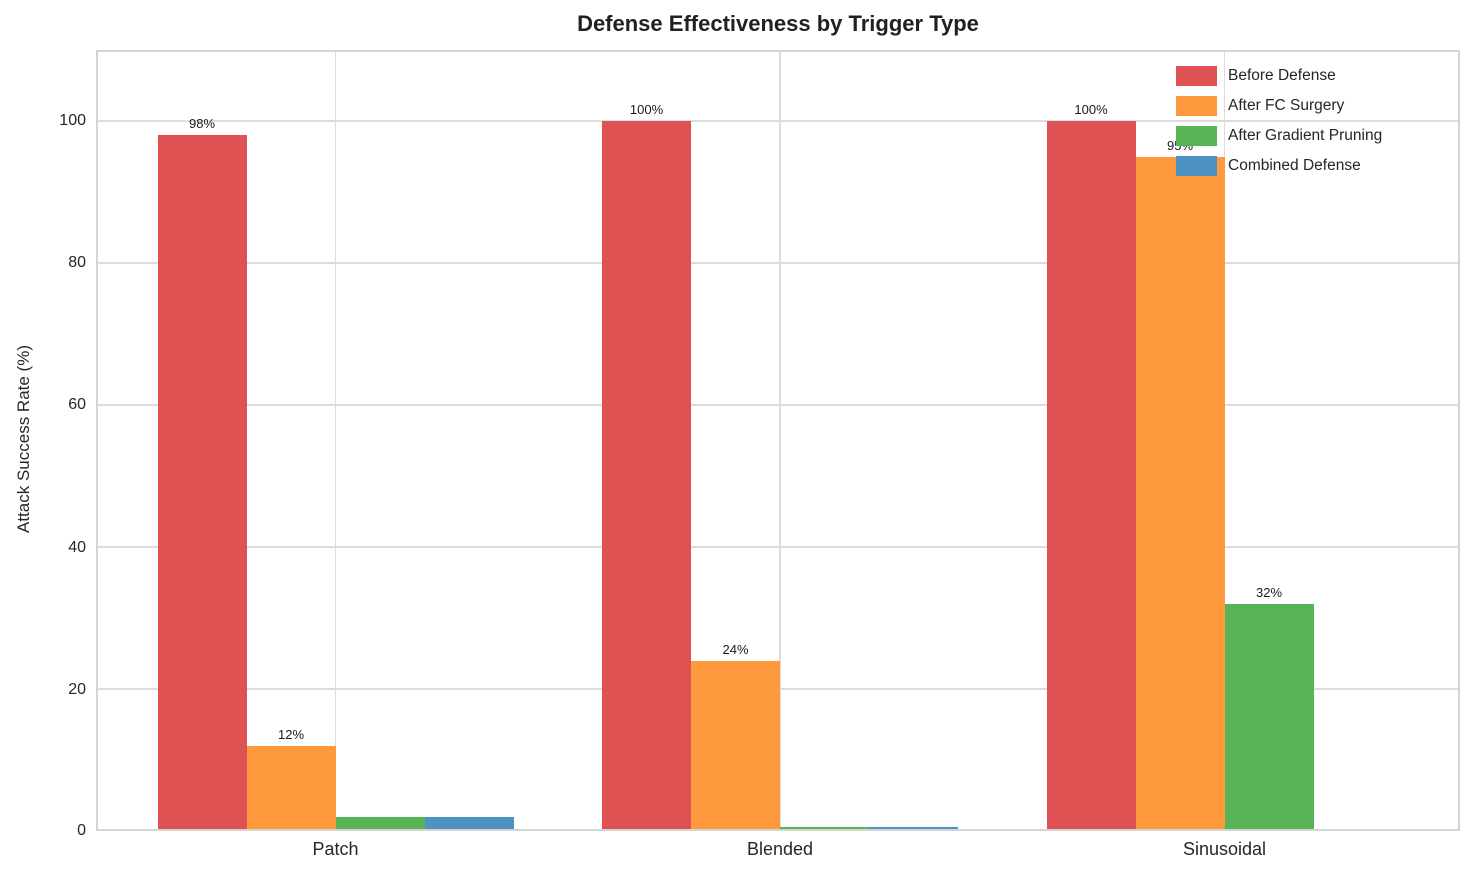  What do you see at coordinates (1269, 717) in the screenshot?
I see `bar-after-gradient-pruning-sinusoidal` at bounding box center [1269, 717].